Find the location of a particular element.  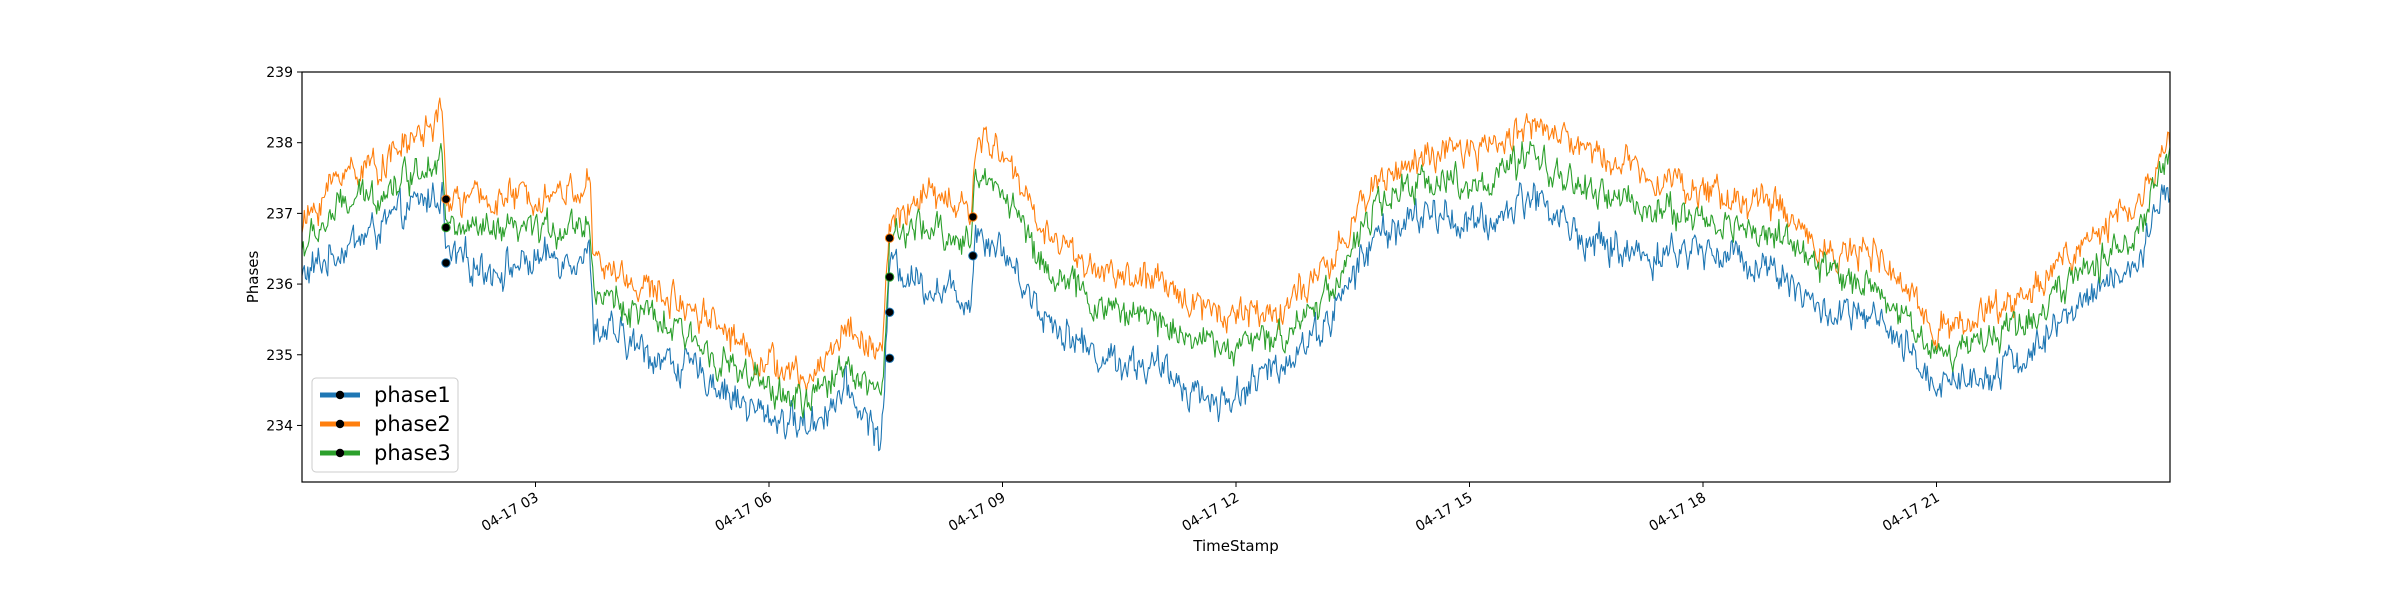

y-tick-label-236: 236 is located at coordinates (279, 285).